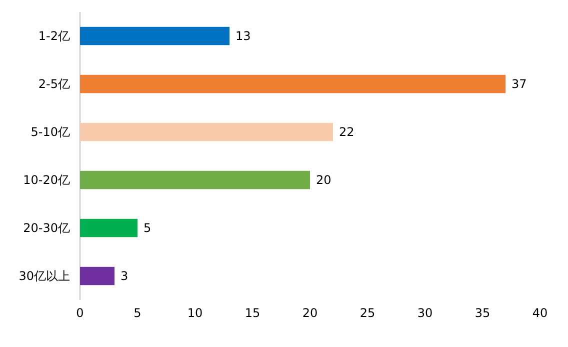  What do you see at coordinates (195, 313) in the screenshot?
I see `x-tick-label: 10` at bounding box center [195, 313].